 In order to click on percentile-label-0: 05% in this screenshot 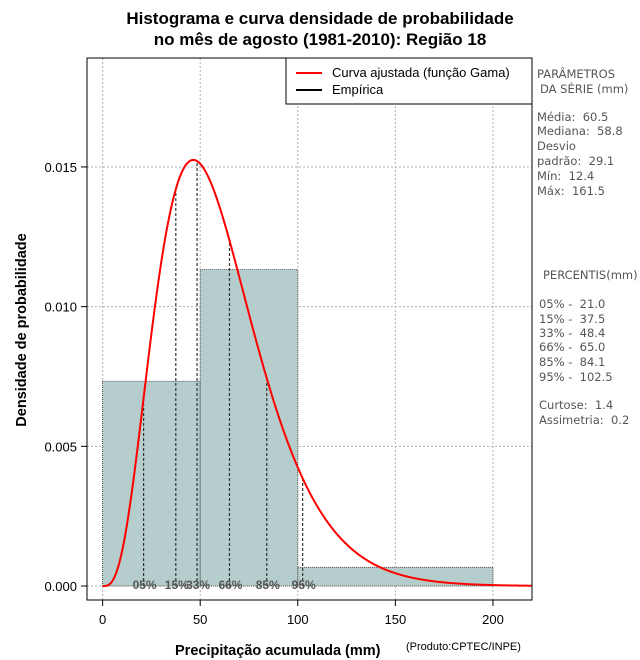, I will do `click(145, 585)`.